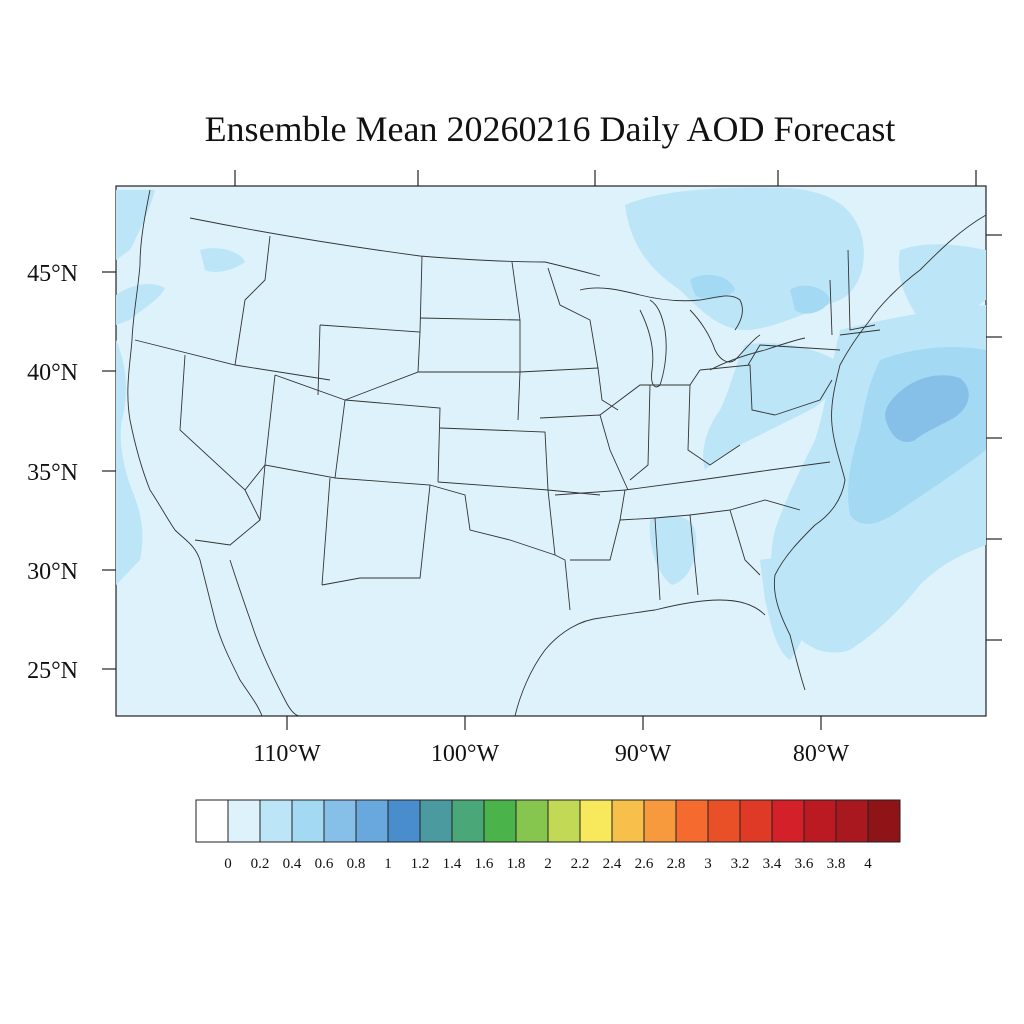  Describe the element at coordinates (465, 754) in the screenshot. I see `lon-label-100: 100°W` at that location.